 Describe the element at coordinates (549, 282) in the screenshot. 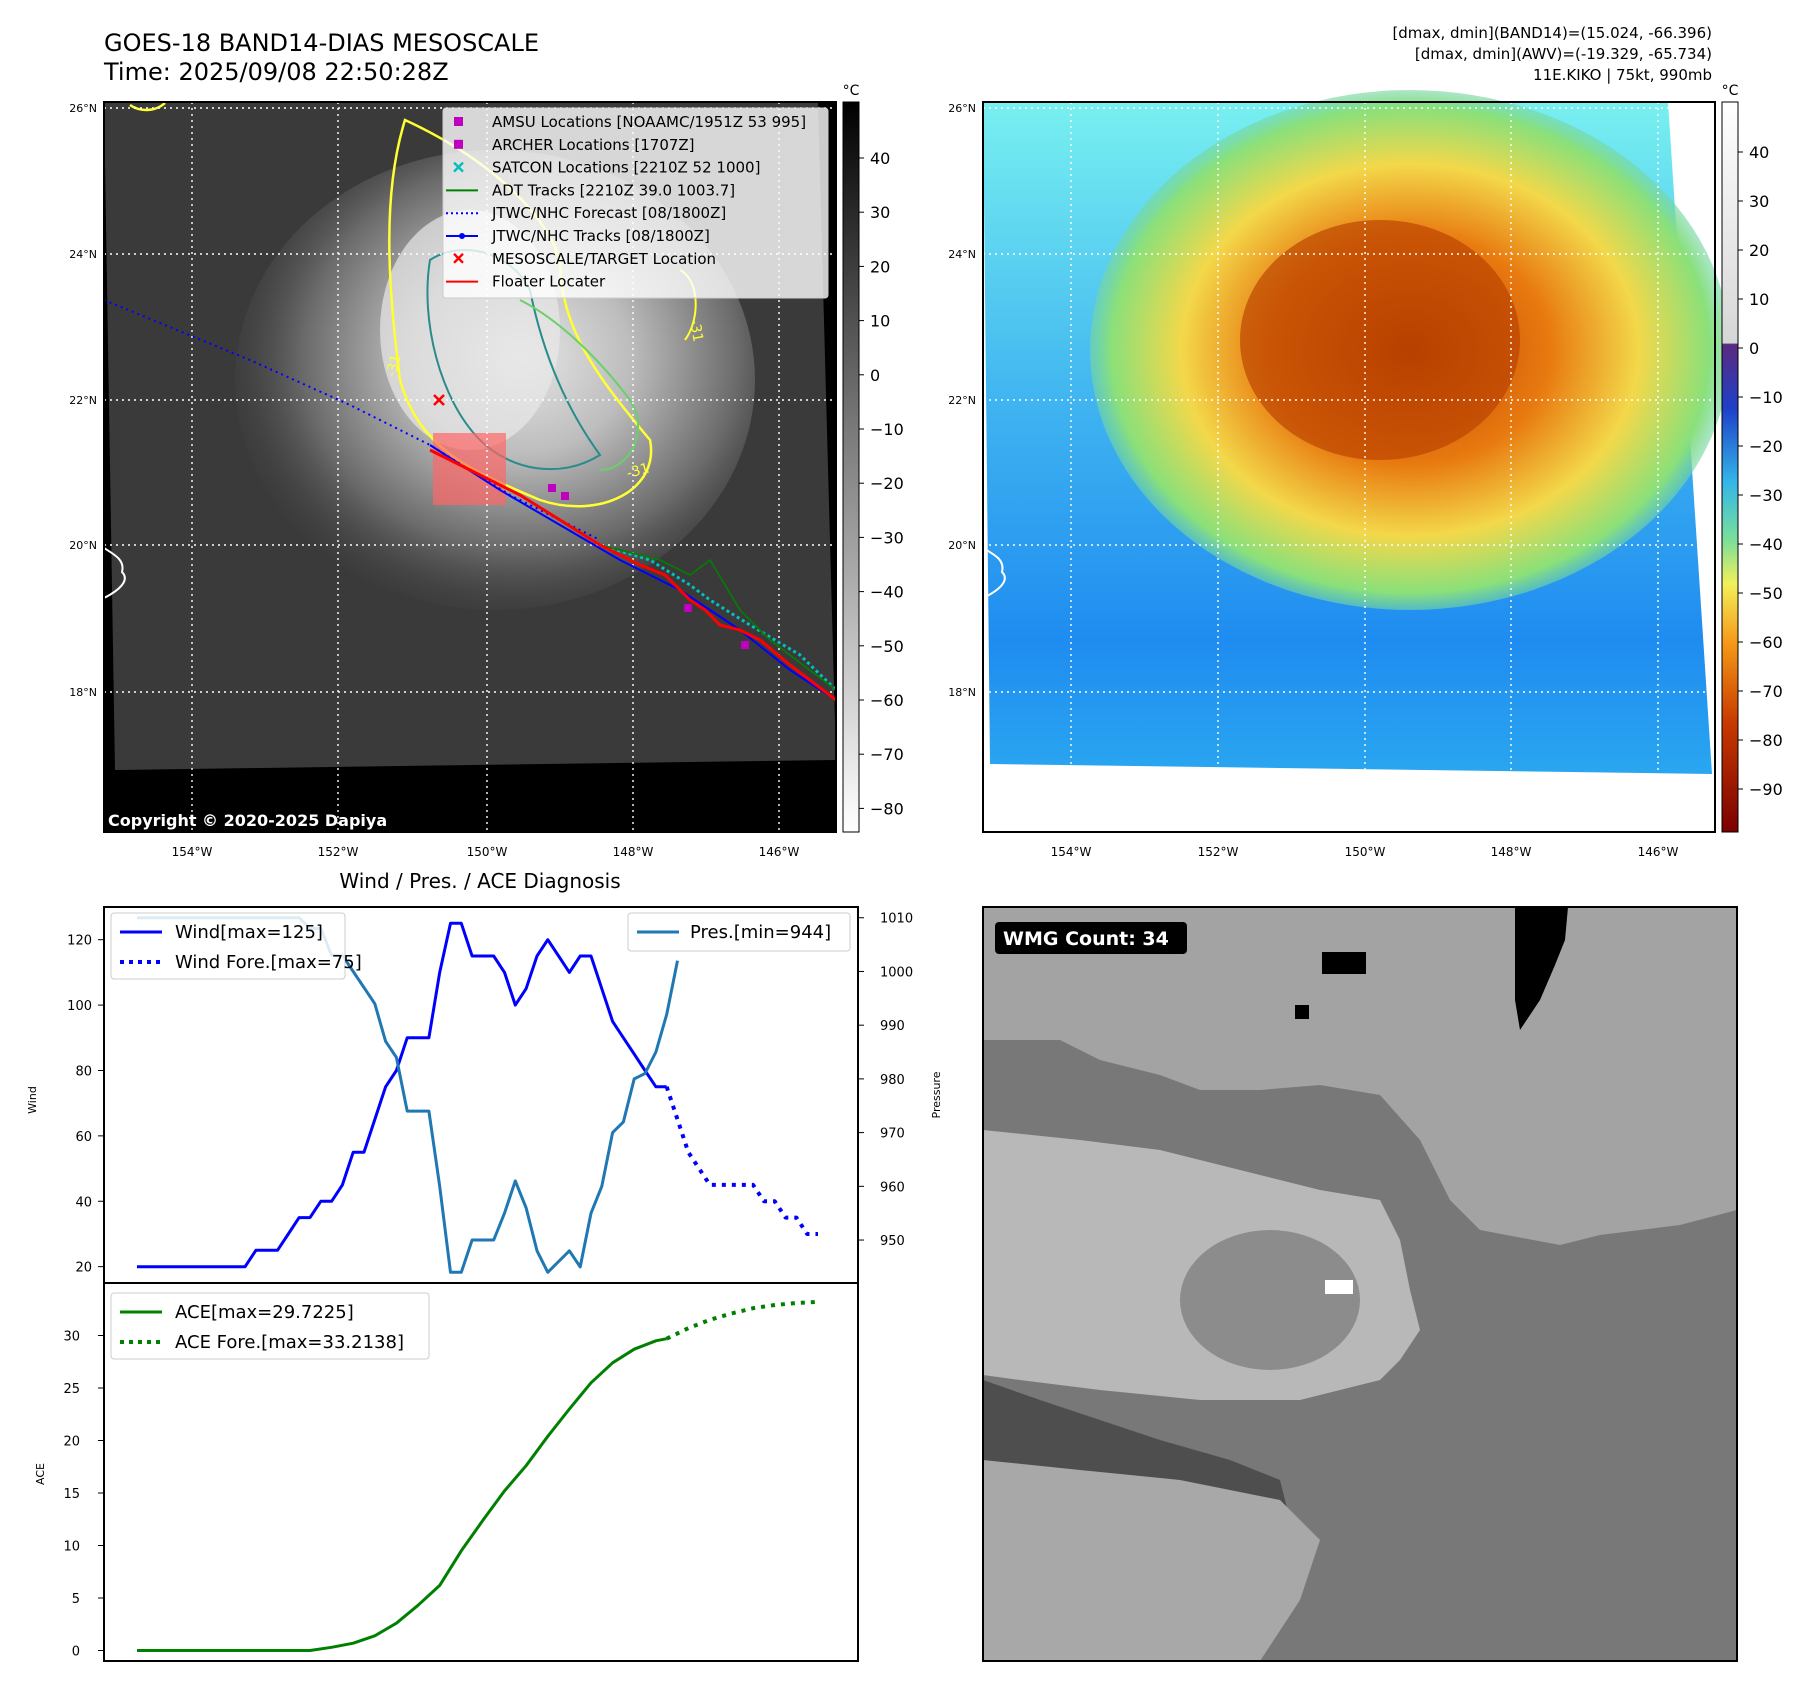

I see `legend-label: Floater Locater` at that location.